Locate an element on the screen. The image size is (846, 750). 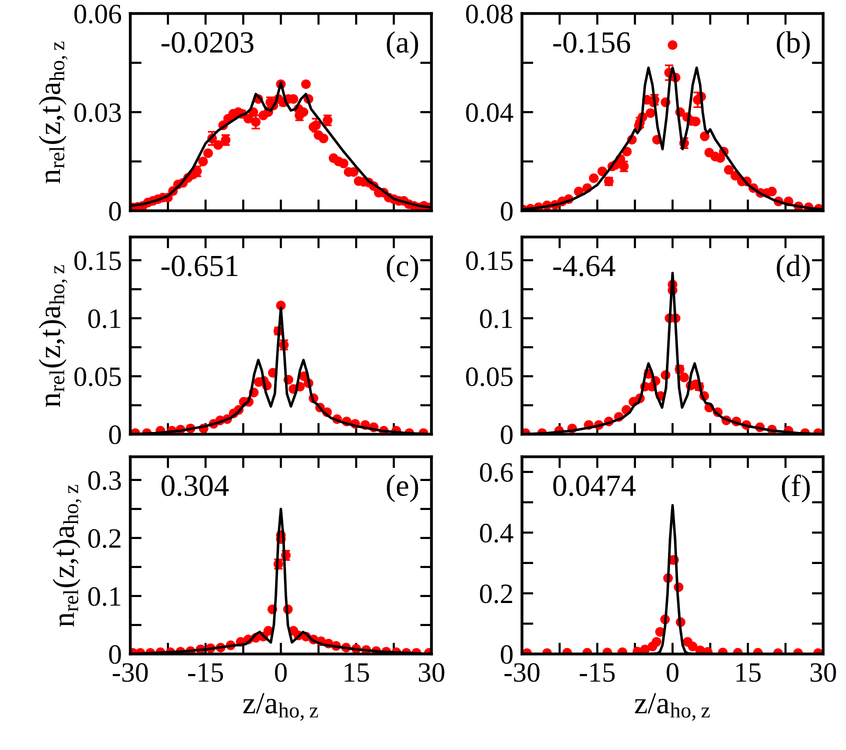
y-tick-label: 0.4 is located at coordinates (497, 533).